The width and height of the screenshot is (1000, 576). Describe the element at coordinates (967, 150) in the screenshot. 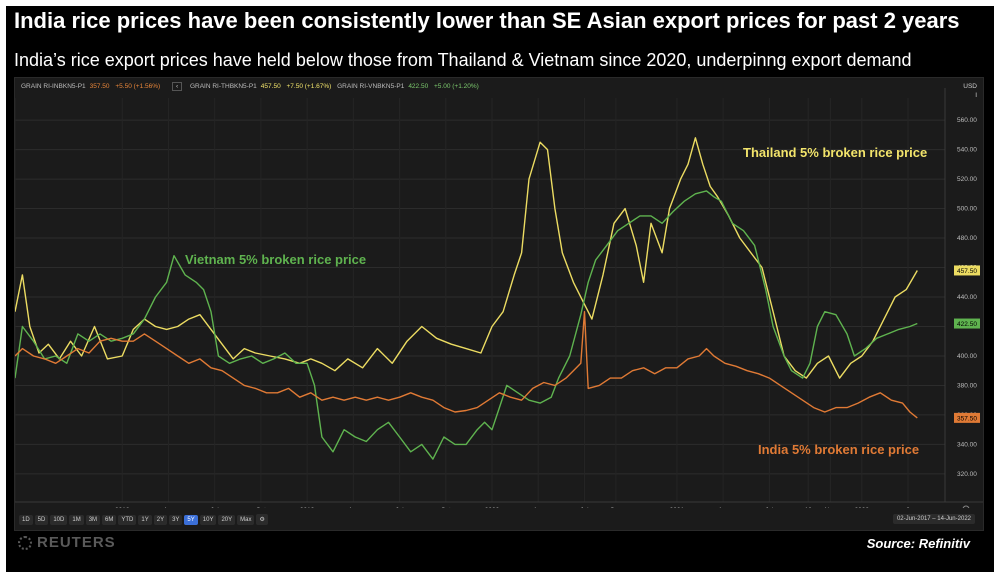

I see `y-tick-label: 540.00` at that location.